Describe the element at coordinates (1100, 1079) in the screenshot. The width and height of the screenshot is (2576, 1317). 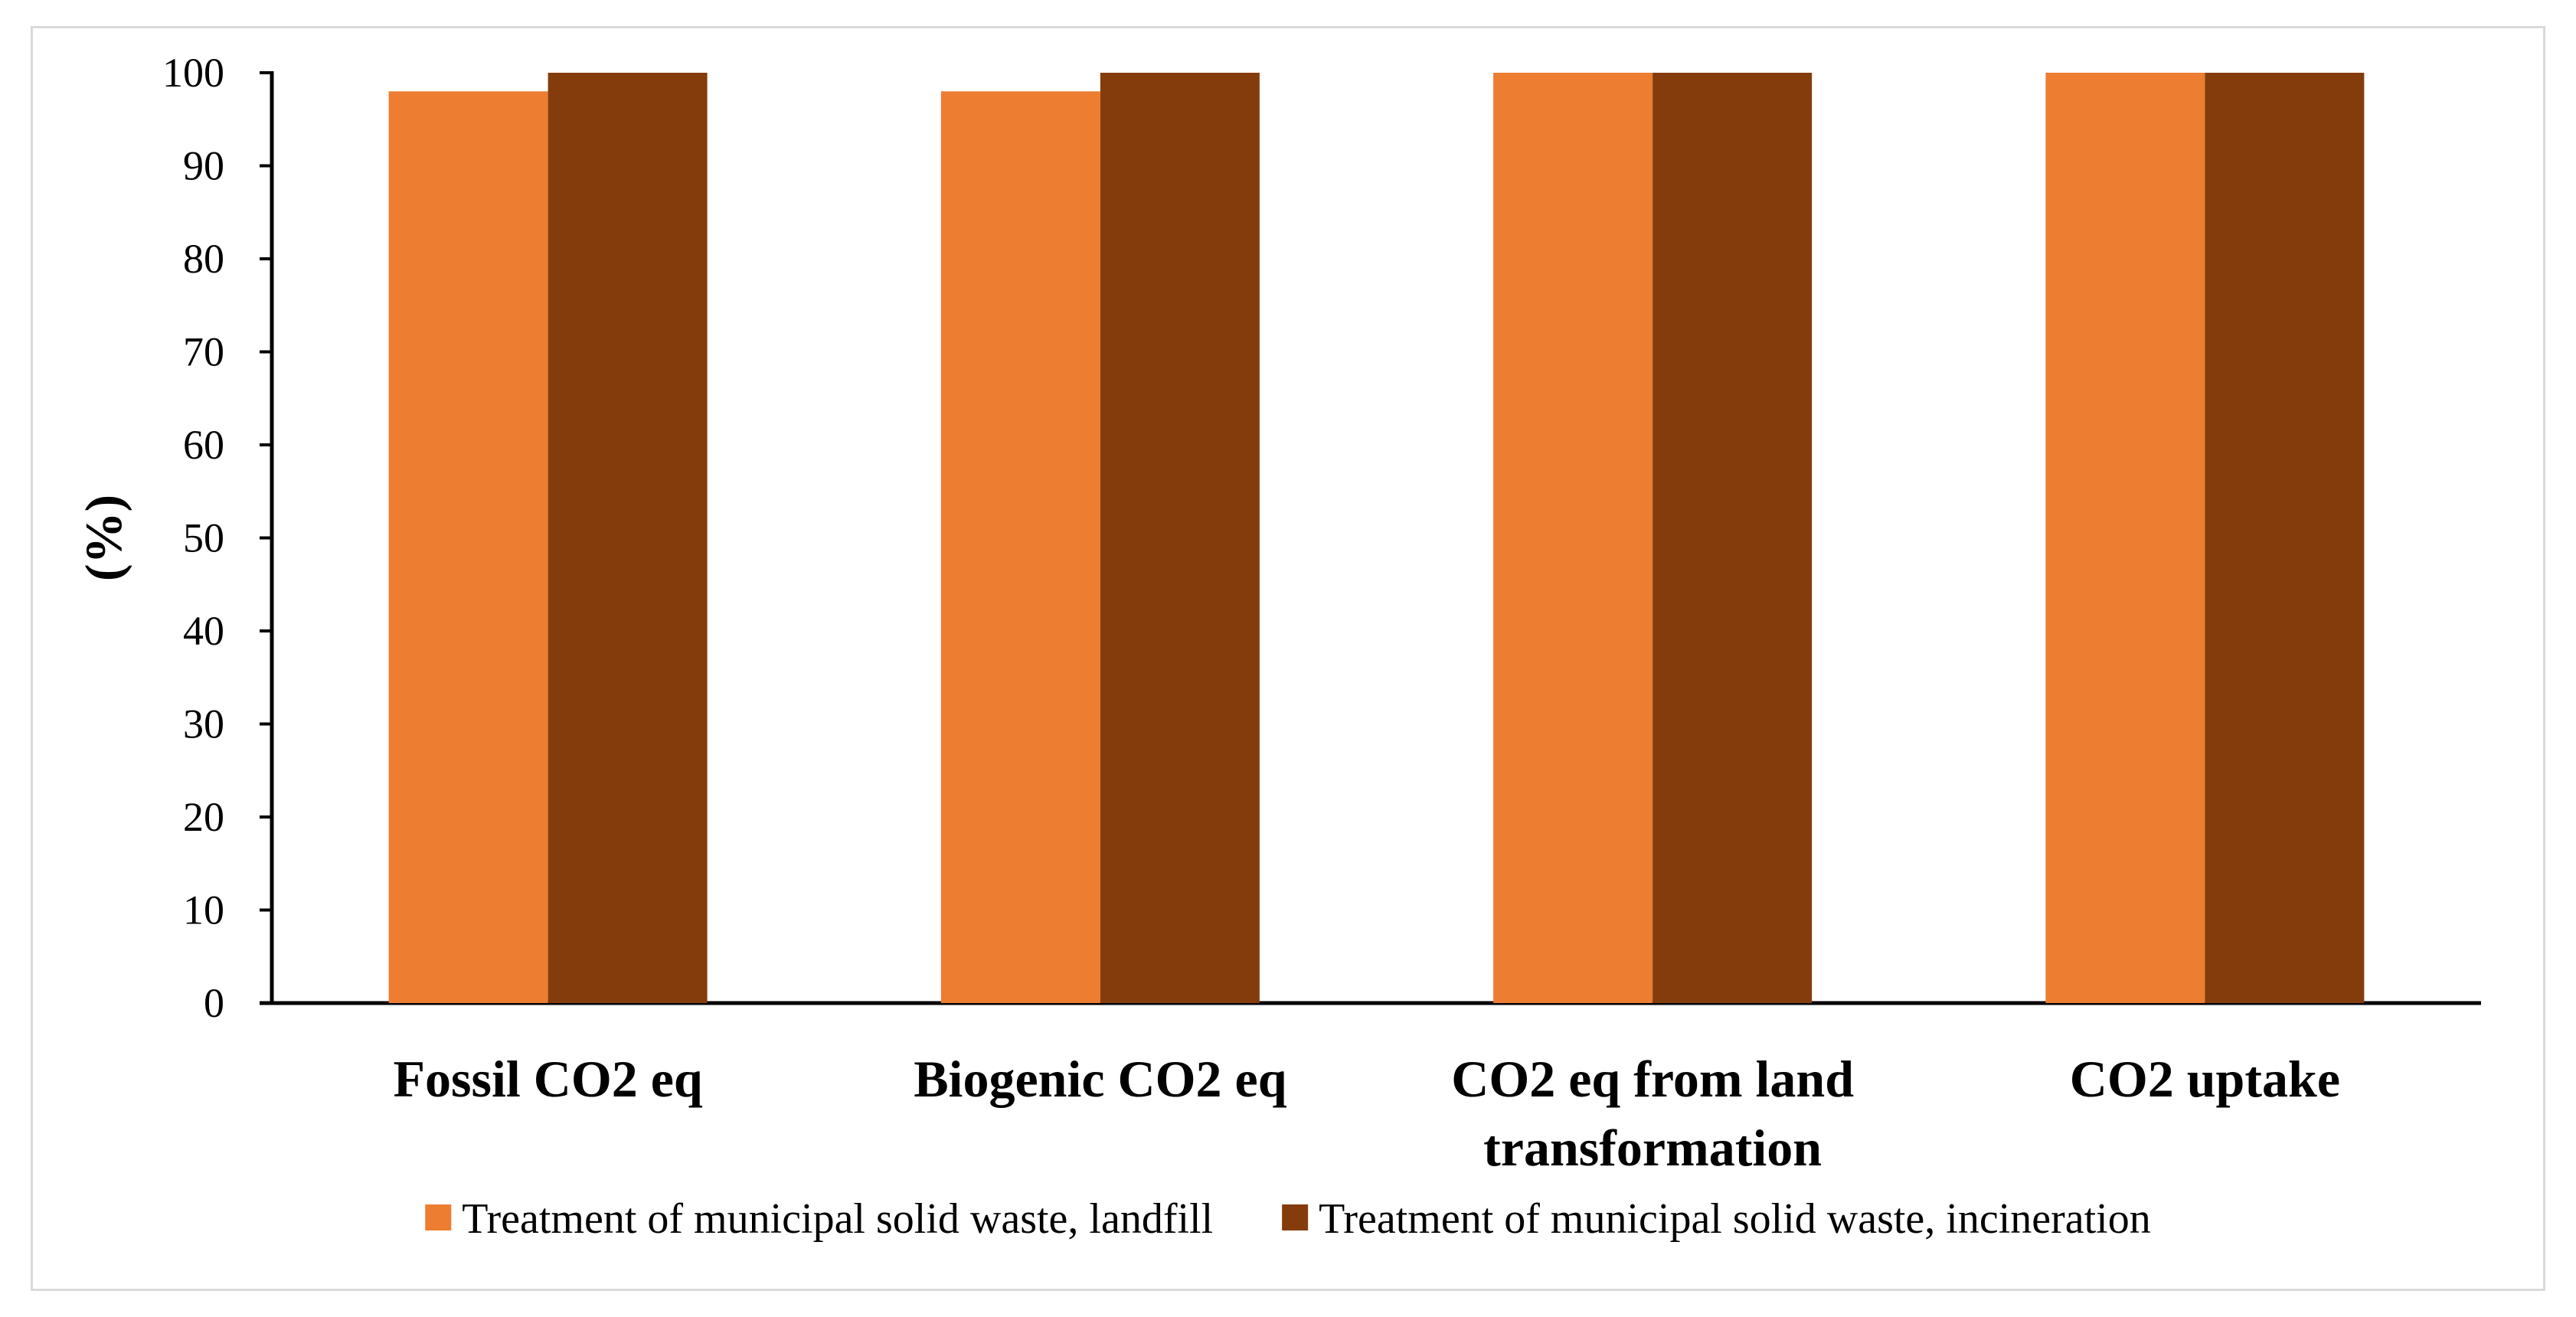
I see `x-category-label: Biogenic CO2 eq` at that location.